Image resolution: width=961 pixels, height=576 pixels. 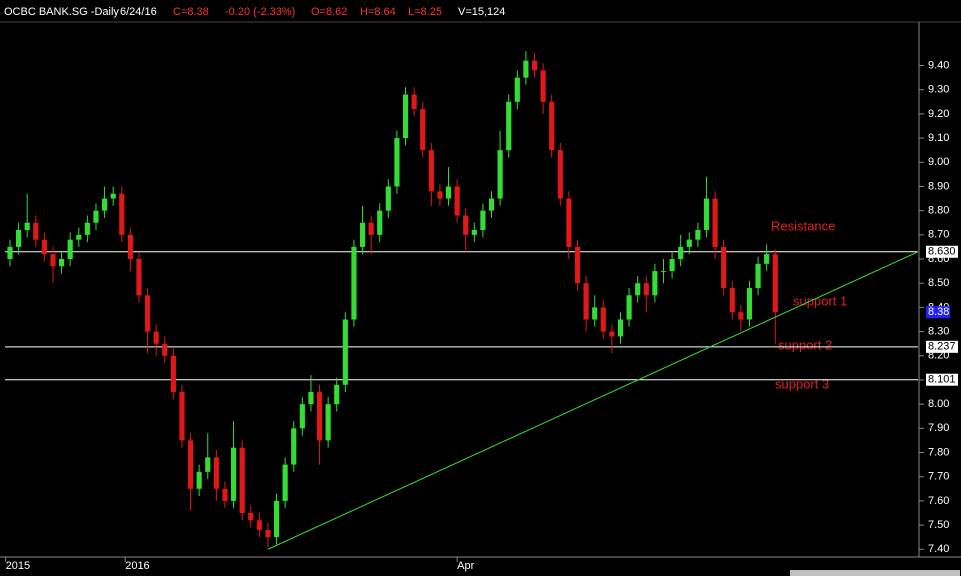 What do you see at coordinates (61, 12) in the screenshot?
I see `symbol: OCBC BANK.SG -Daily` at bounding box center [61, 12].